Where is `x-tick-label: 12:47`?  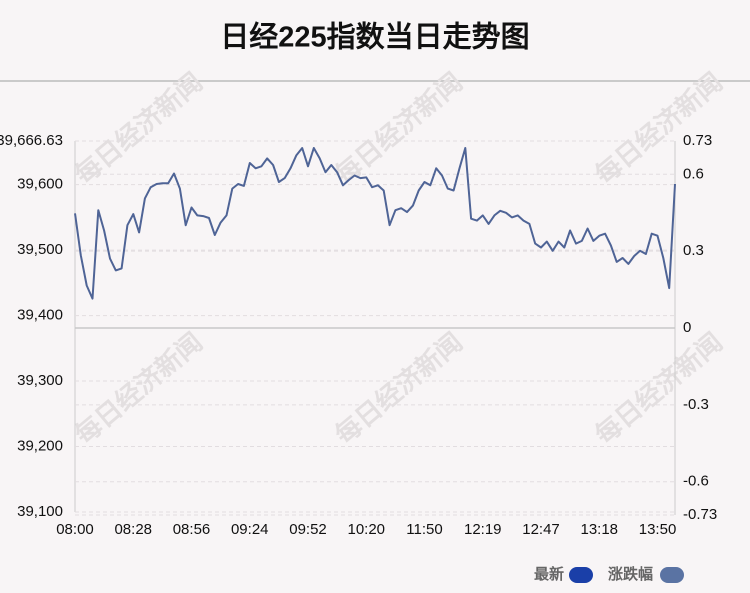 x-tick-label: 12:47 is located at coordinates (541, 529).